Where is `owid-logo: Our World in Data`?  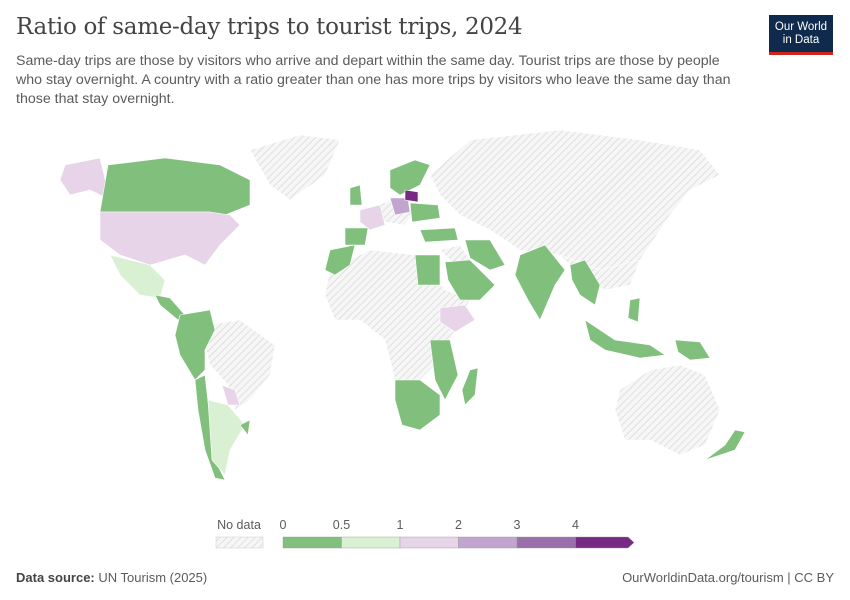
owid-logo: Our World in Data is located at coordinates (801, 35).